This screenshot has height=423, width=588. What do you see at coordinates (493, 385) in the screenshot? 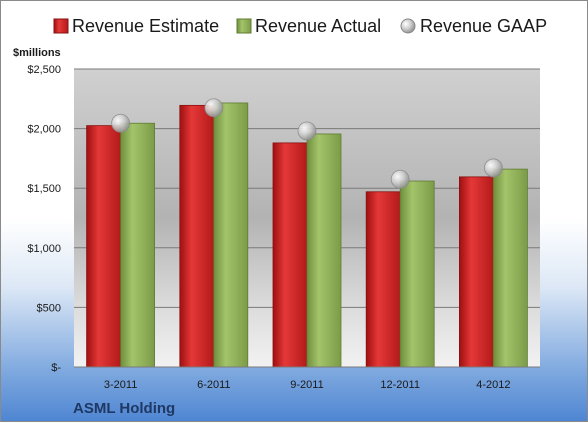
I see `x-tick-label: 4-2012` at bounding box center [493, 385].